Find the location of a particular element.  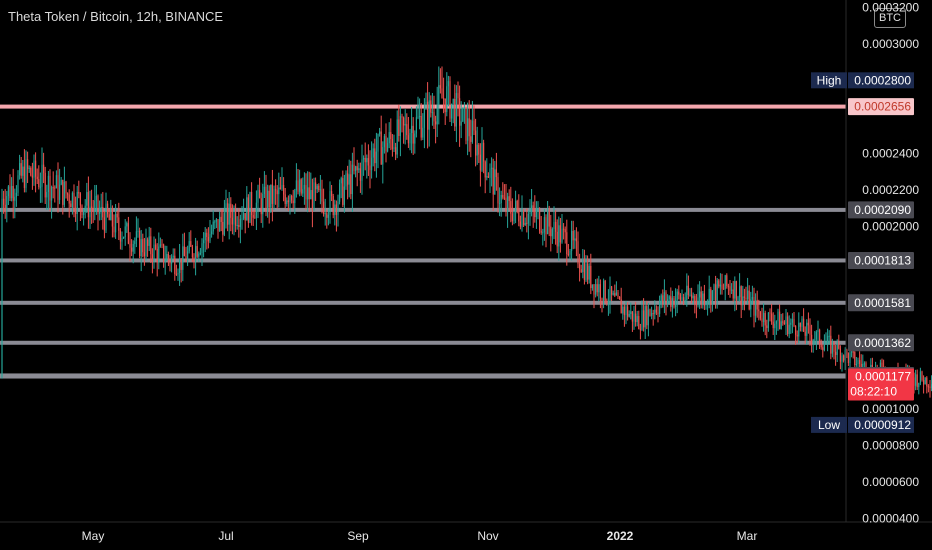

currency-badge: BTC is located at coordinates (890, 18).